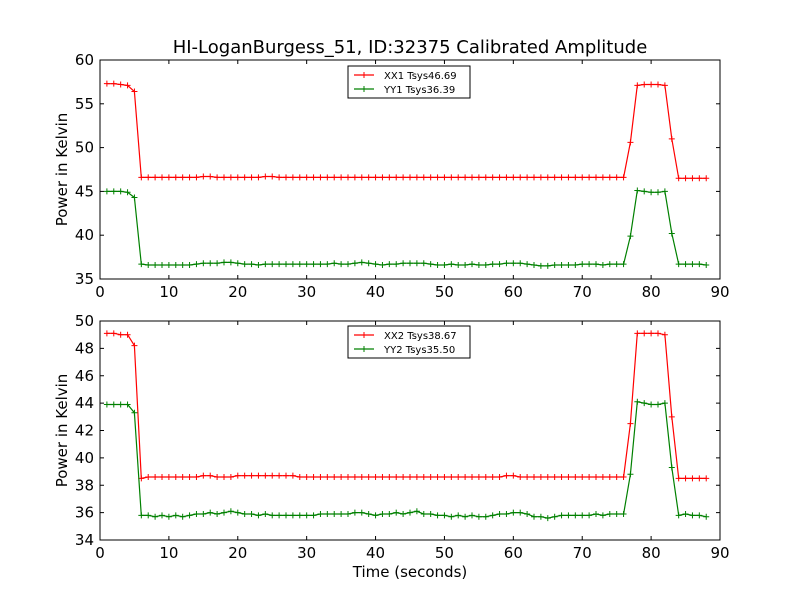  Describe the element at coordinates (84, 458) in the screenshot. I see `y-tick-label: 40` at that location.